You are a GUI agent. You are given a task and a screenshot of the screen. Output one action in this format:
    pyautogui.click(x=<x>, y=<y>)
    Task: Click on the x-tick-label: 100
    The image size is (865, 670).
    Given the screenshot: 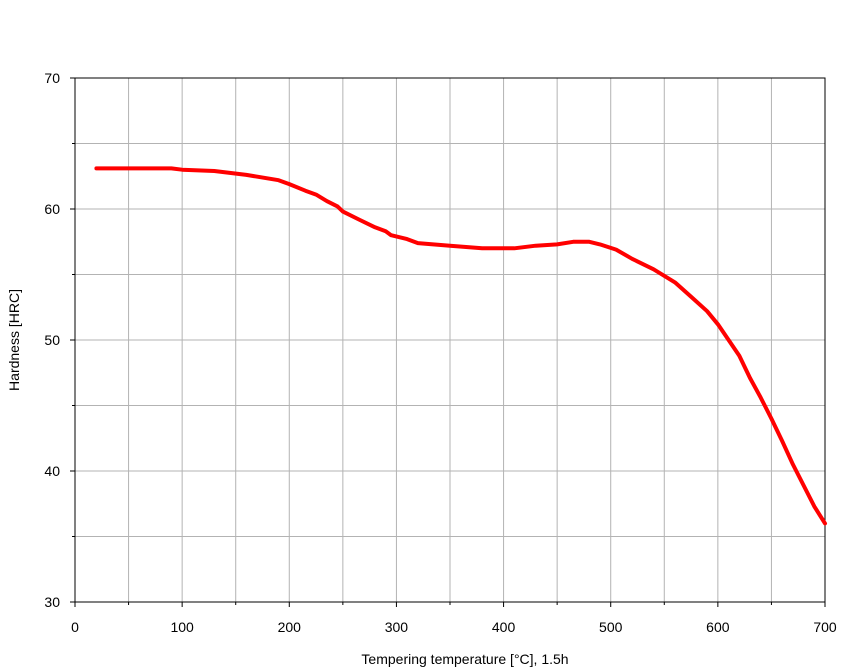 What is the action you would take?
    pyautogui.click(x=182, y=627)
    